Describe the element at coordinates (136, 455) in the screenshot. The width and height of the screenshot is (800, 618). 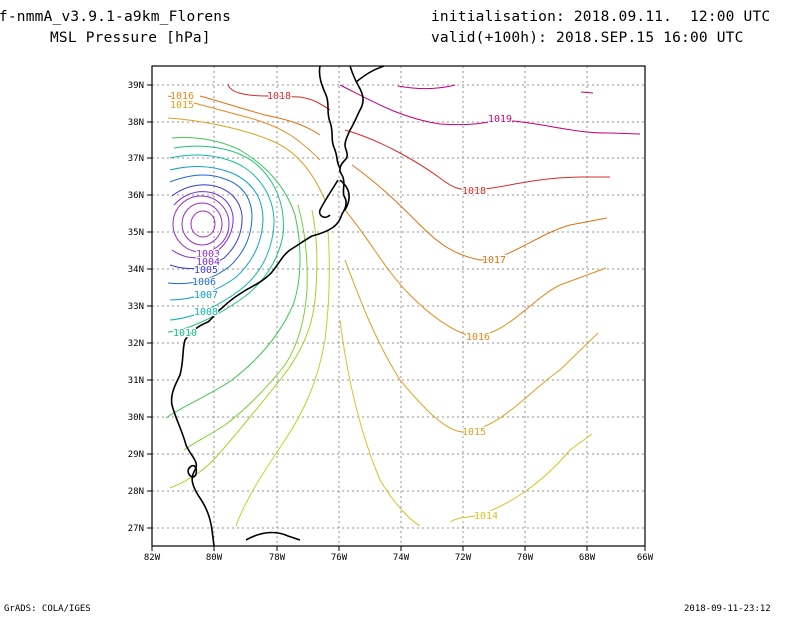
I see `y-tick-label: 29N` at that location.